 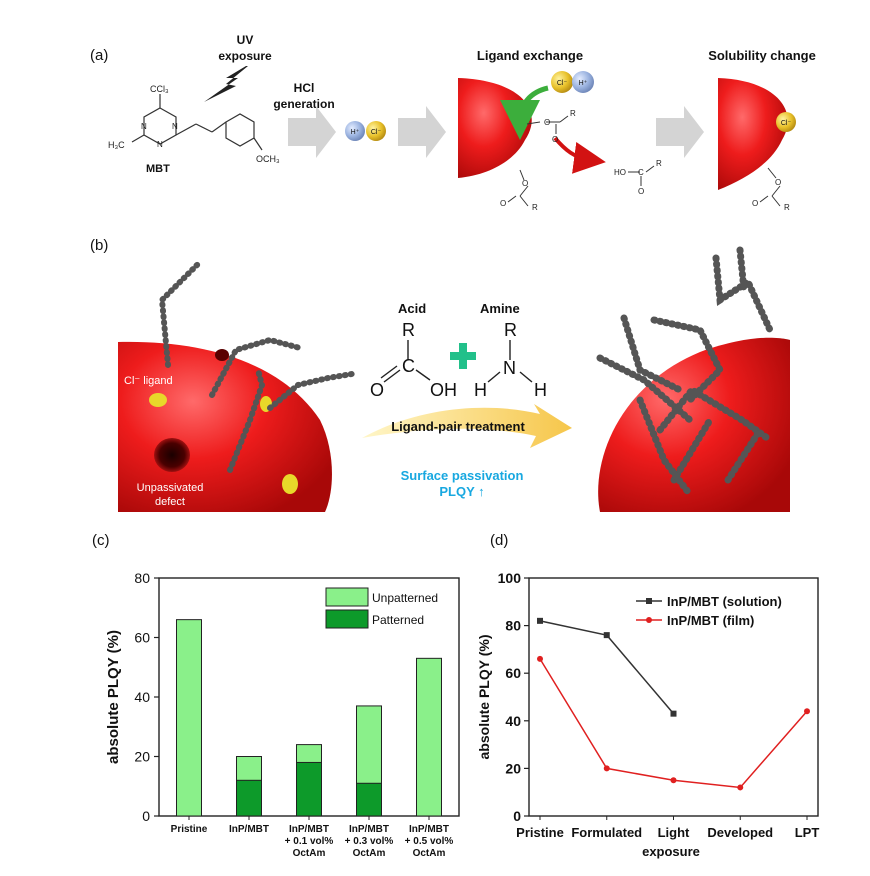 I want to click on chem-c: C, so click(x=641, y=172).